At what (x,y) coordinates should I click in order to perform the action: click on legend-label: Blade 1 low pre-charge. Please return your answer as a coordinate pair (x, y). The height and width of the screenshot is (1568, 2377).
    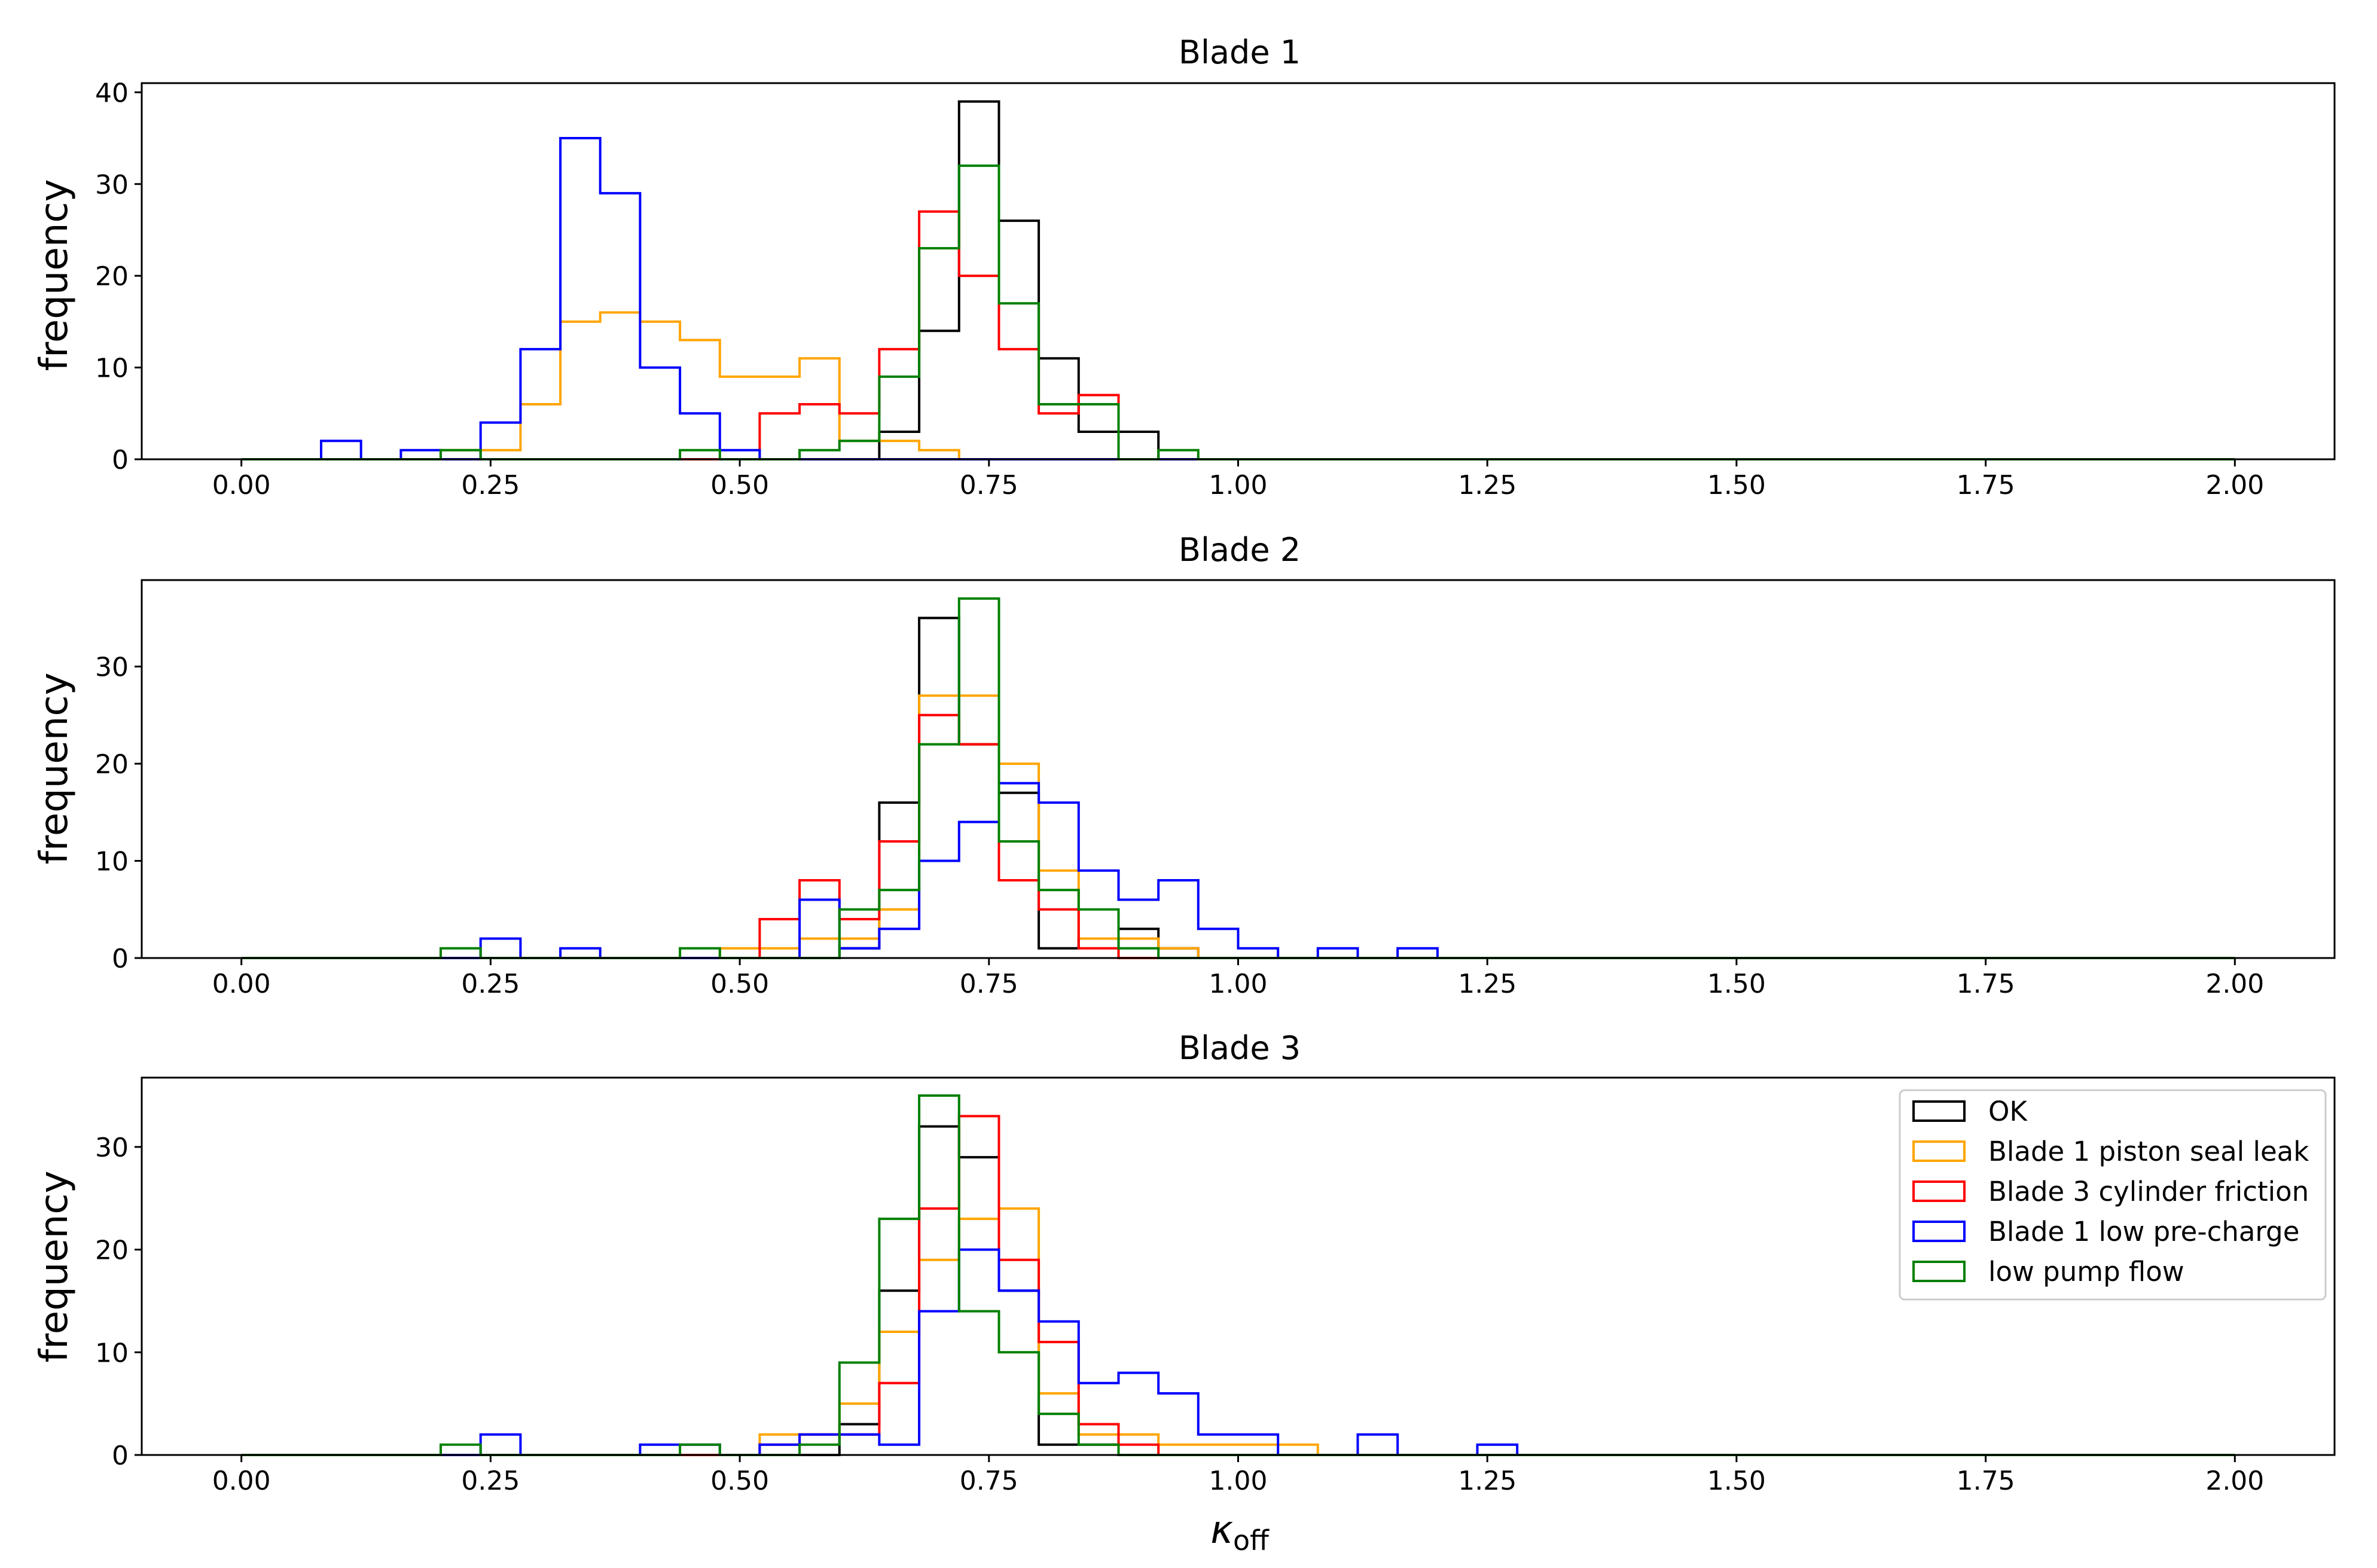
    Looking at the image, I should click on (2143, 1231).